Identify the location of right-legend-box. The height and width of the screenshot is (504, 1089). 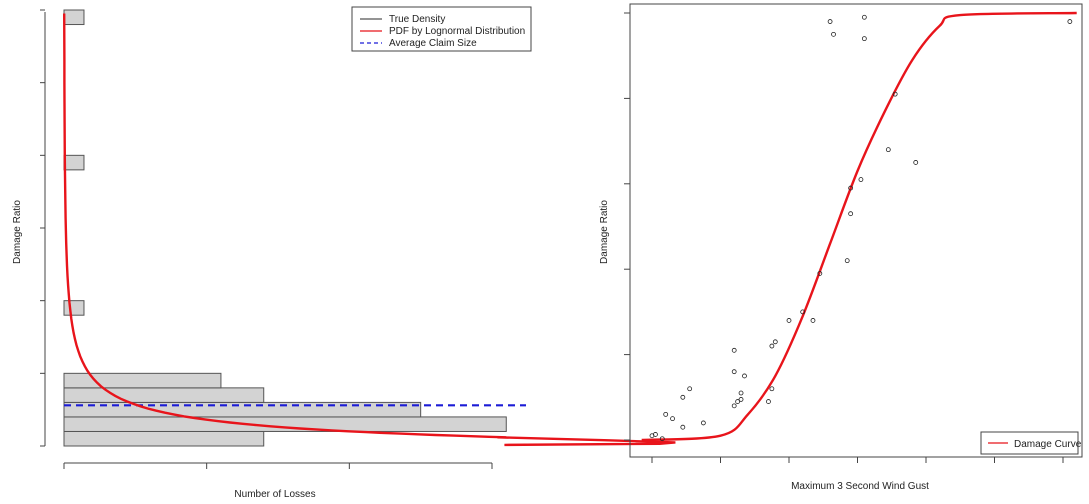
(1029, 443).